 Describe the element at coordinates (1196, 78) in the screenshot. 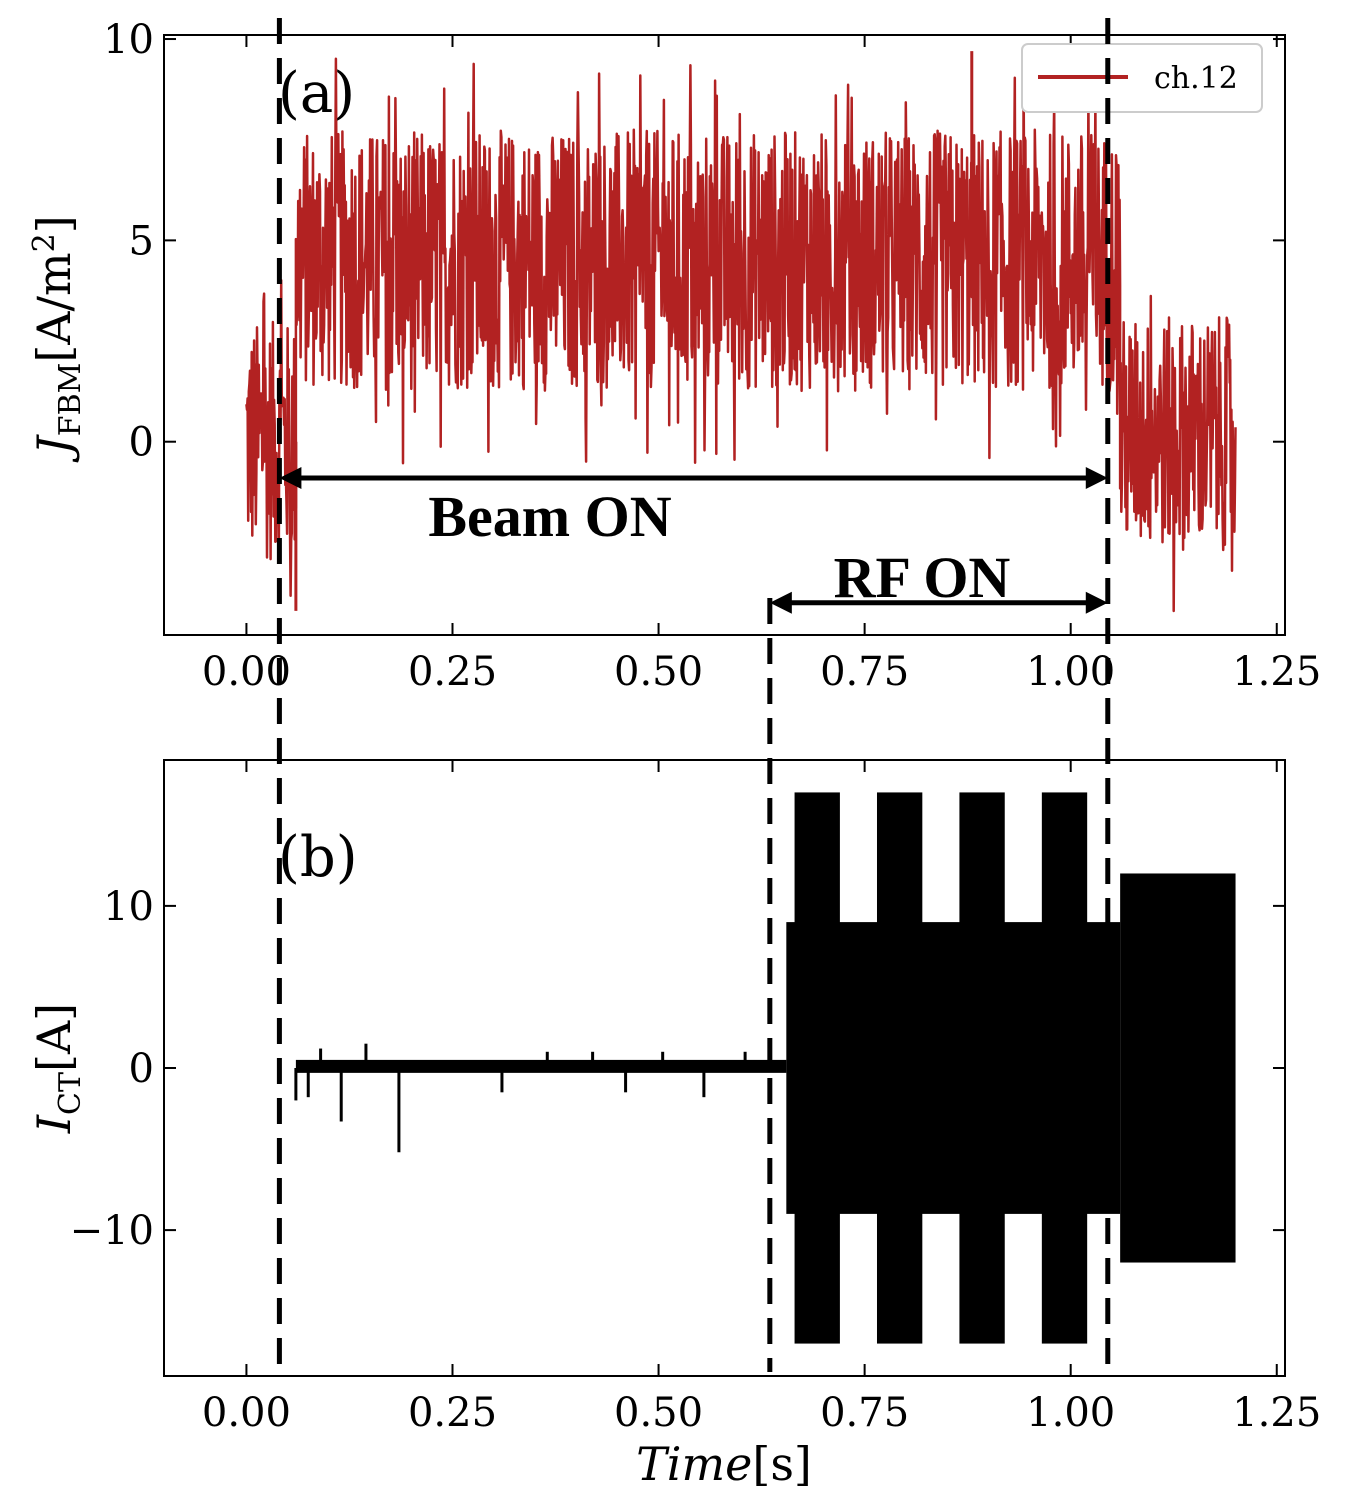

I see `legend-label: ch.12` at that location.